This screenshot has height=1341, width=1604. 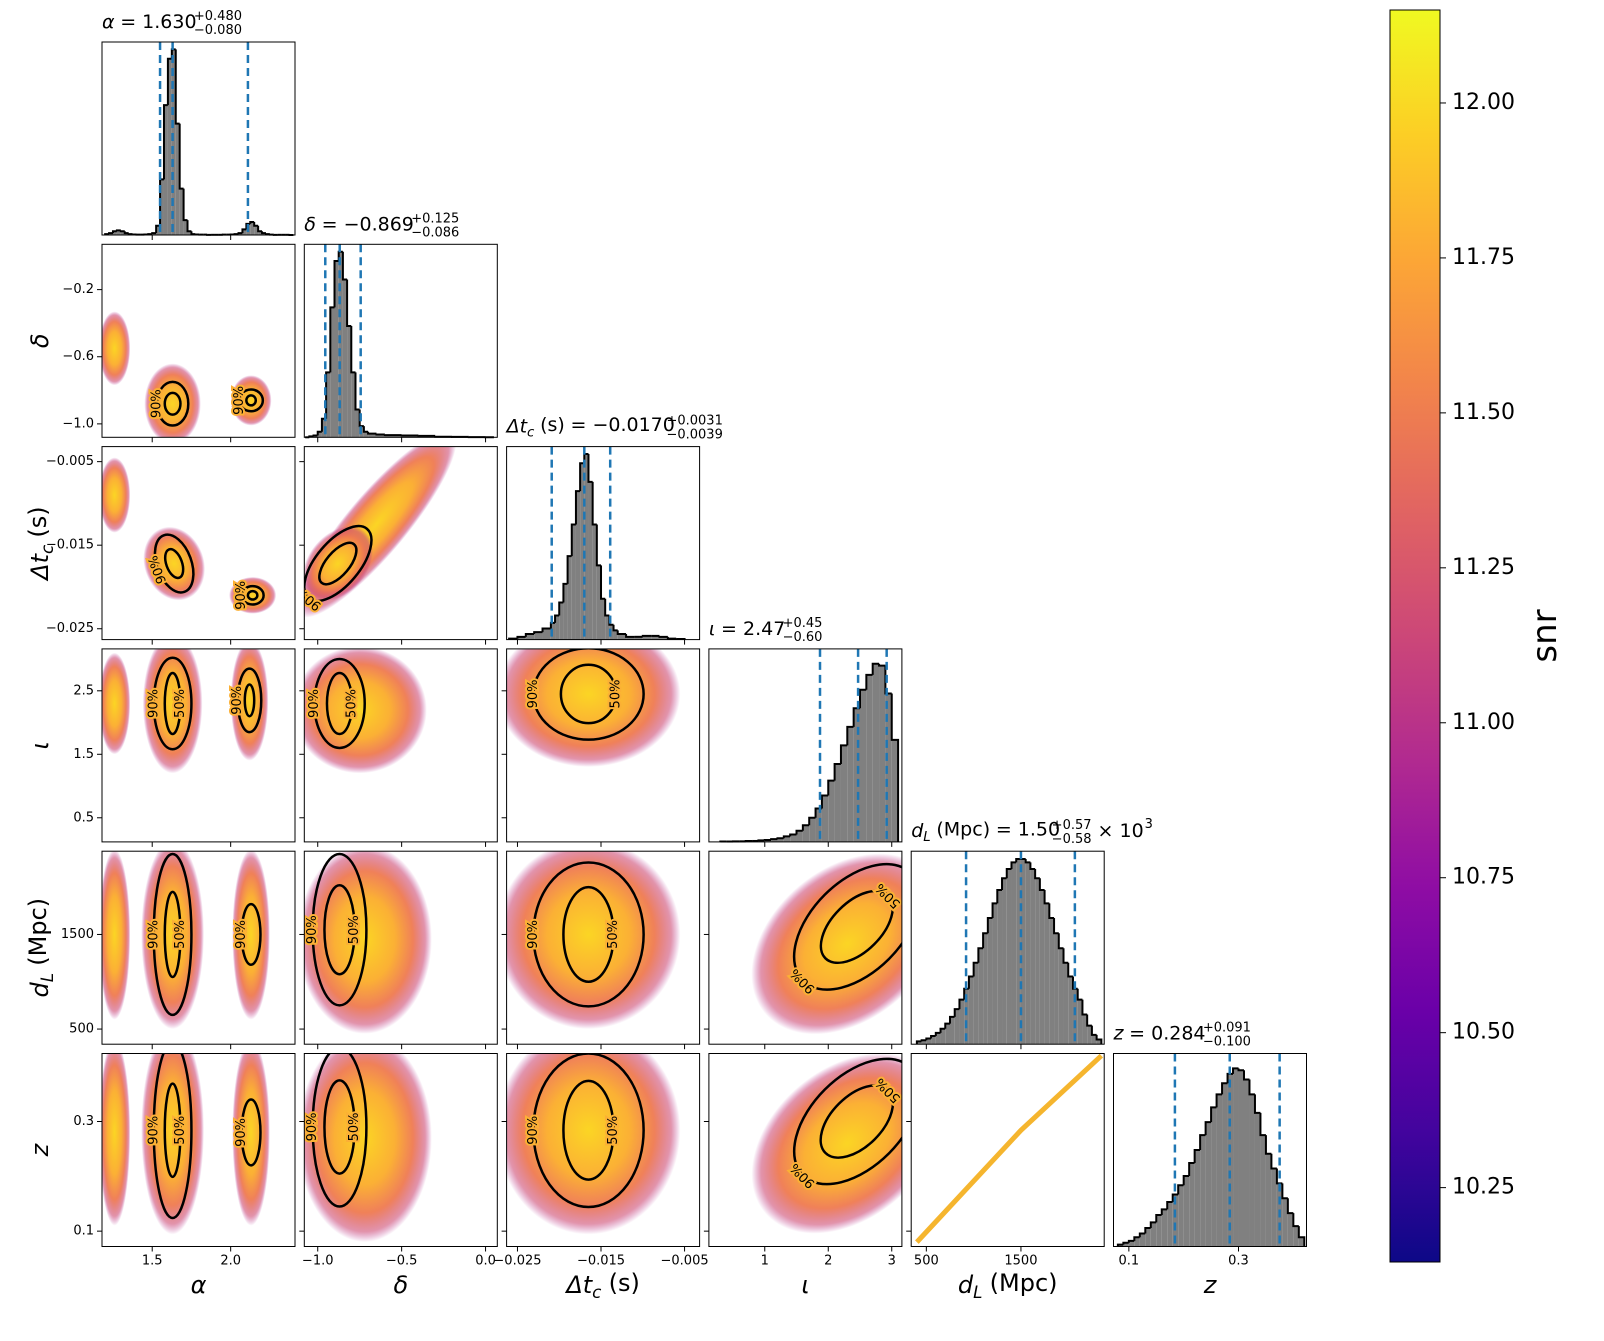 I want to click on colorbar-tick-label: 11.00, so click(x=1483, y=722).